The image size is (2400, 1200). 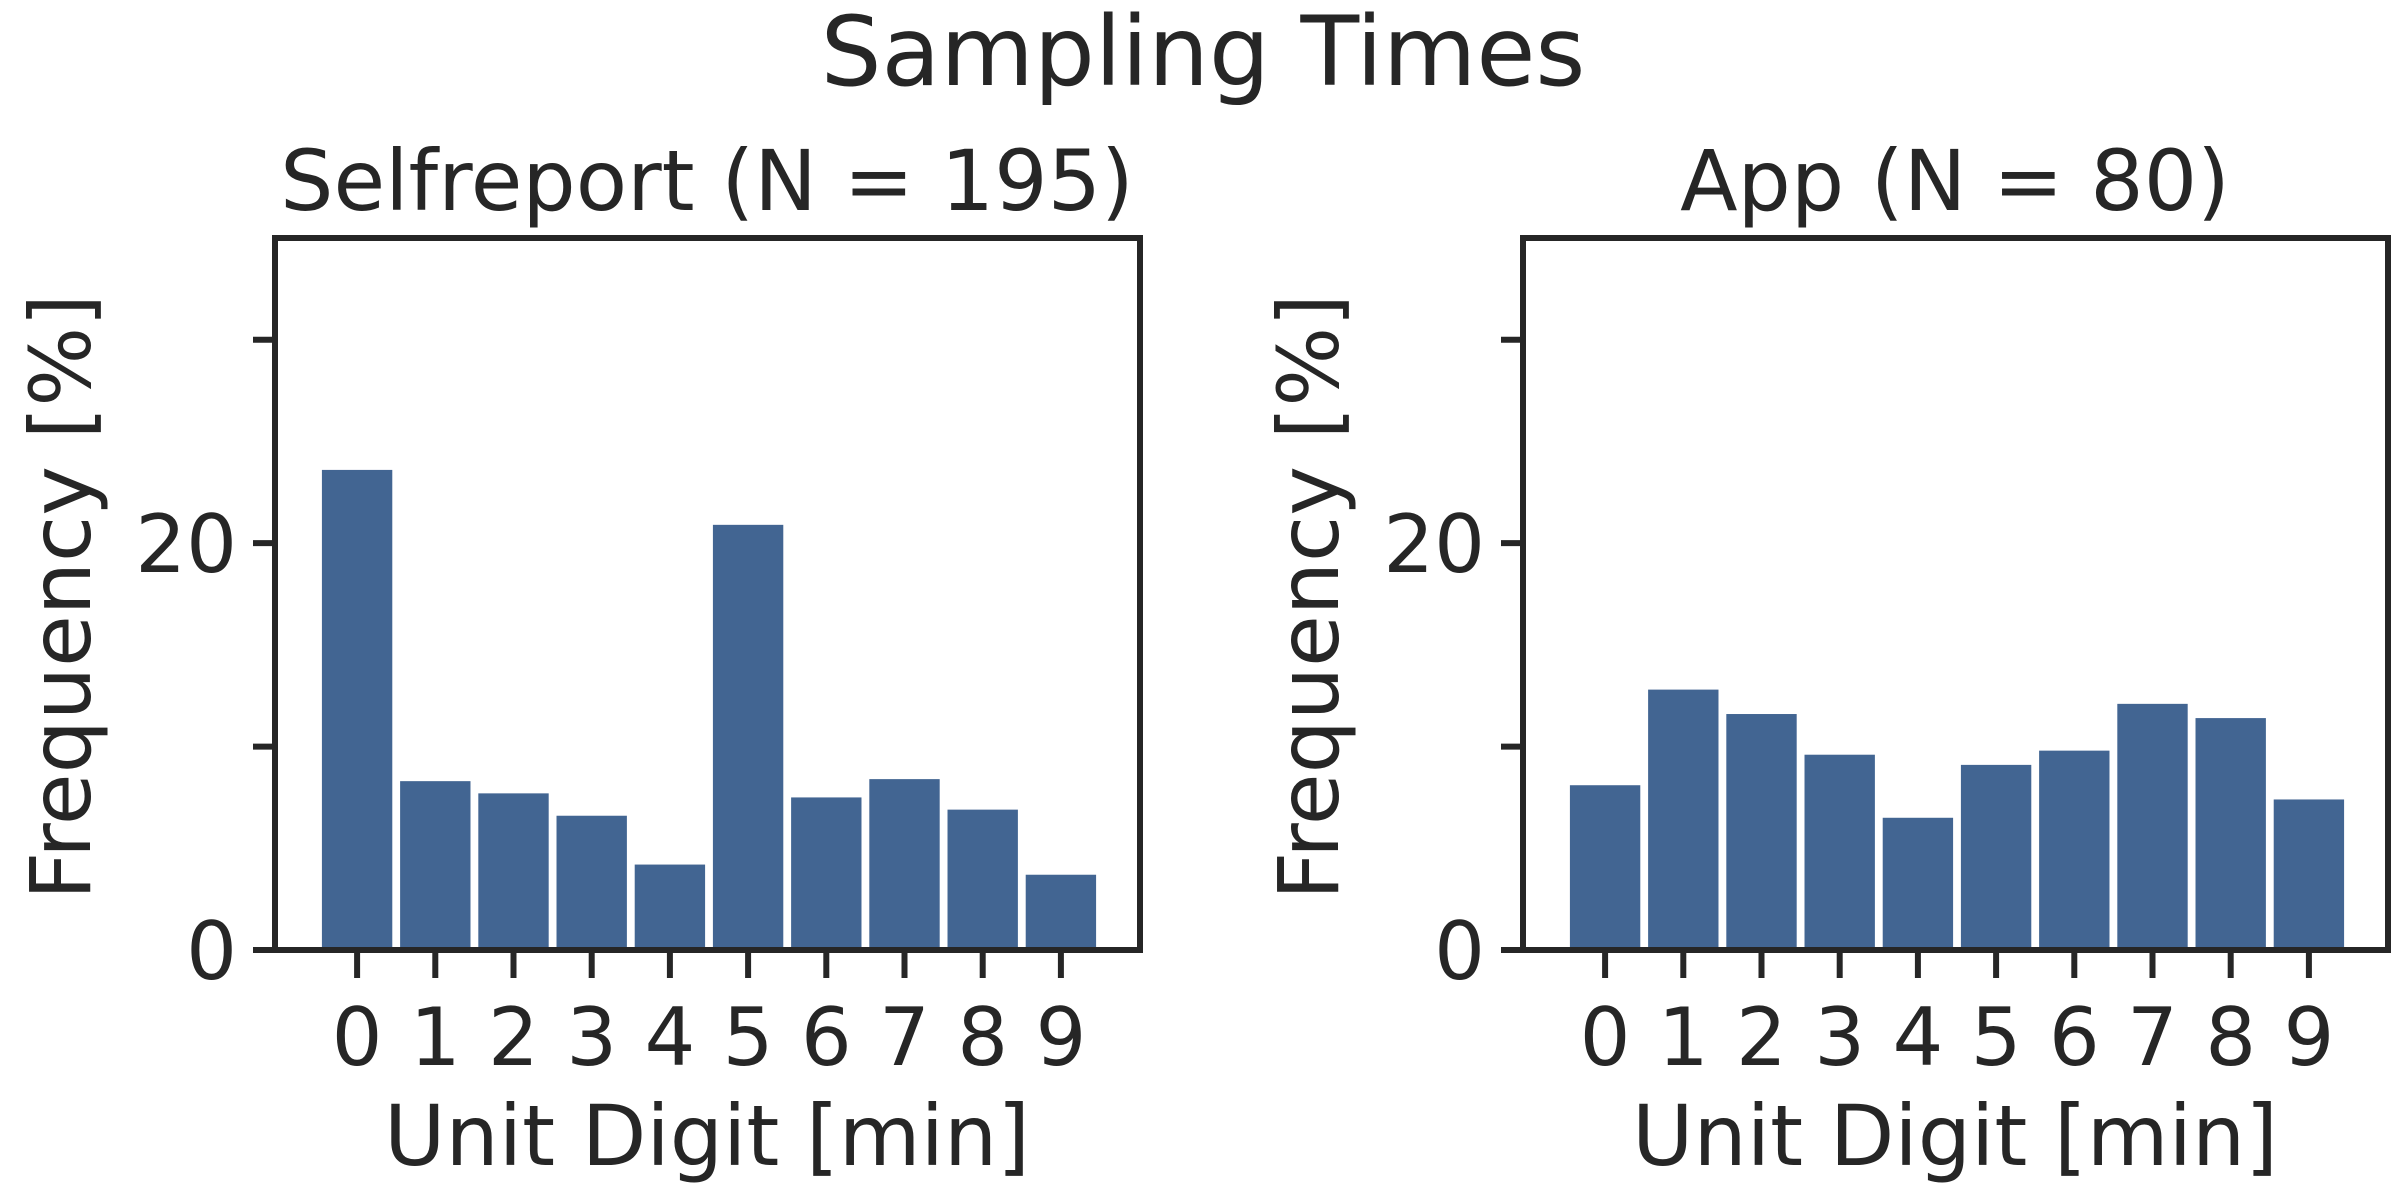 I want to click on x-tick-label-app-1: 1, so click(x=1683, y=1037).